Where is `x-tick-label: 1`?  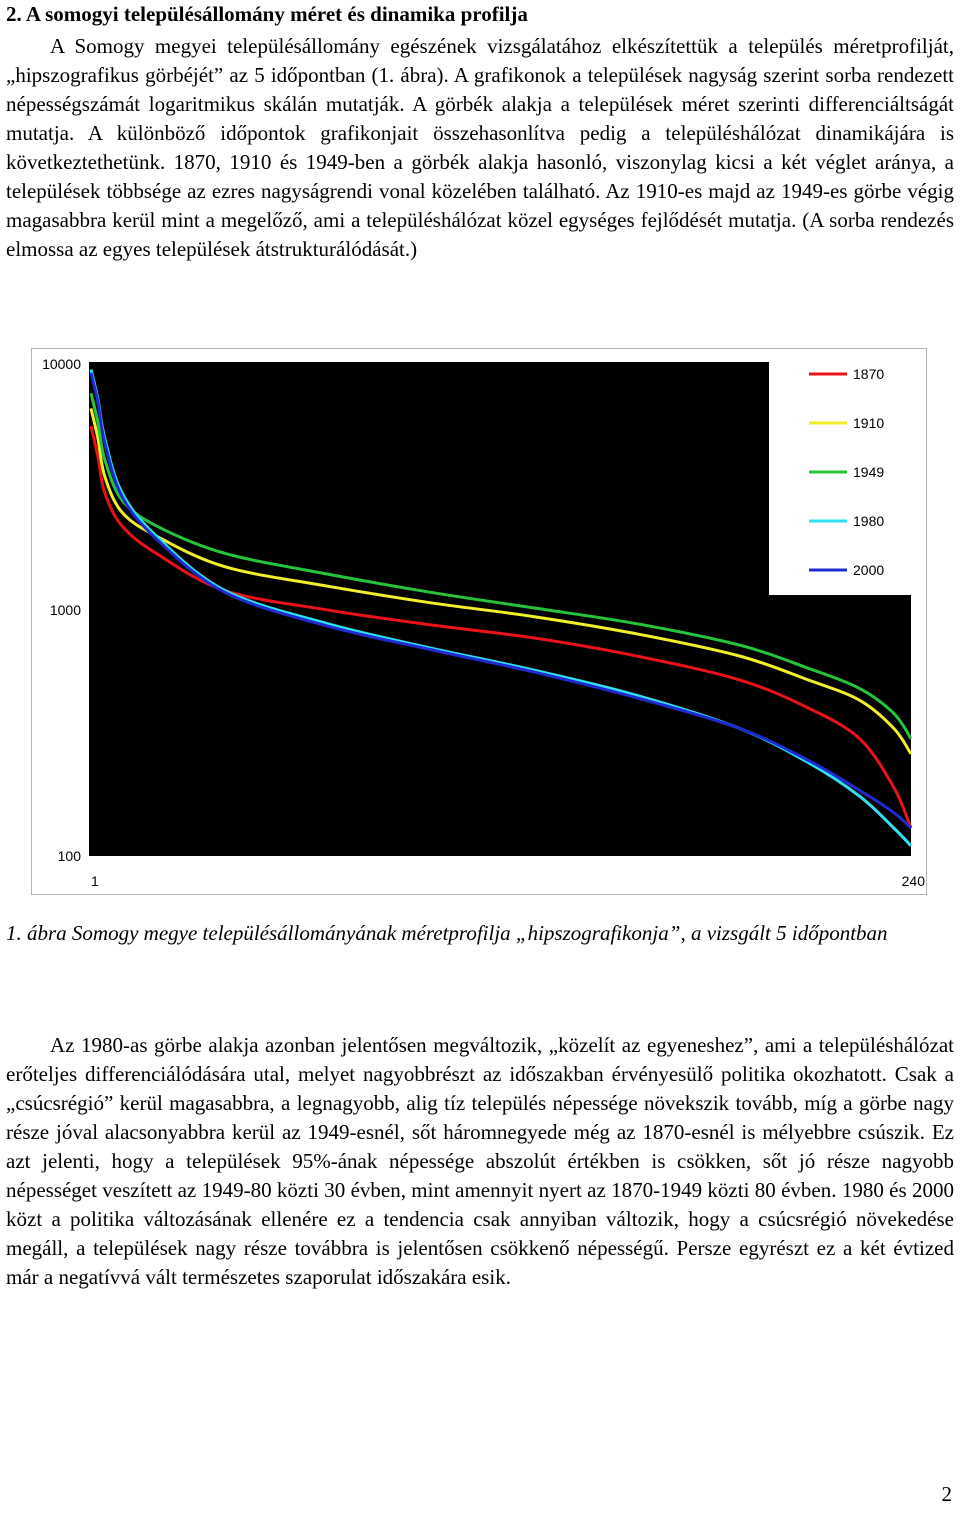
x-tick-label: 1 is located at coordinates (95, 881).